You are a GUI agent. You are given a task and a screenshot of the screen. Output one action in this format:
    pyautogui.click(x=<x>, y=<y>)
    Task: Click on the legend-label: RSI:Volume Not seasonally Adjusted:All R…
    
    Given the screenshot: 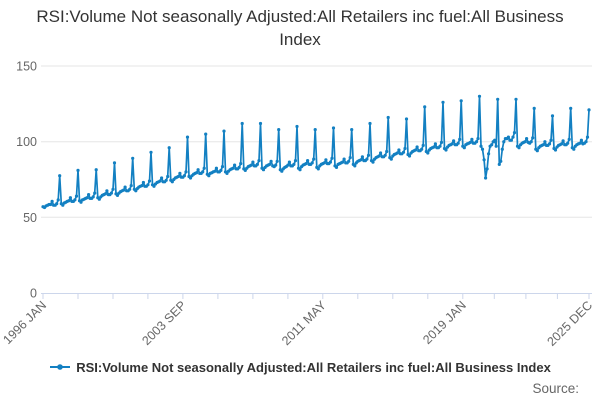 What is the action you would take?
    pyautogui.click(x=313, y=367)
    